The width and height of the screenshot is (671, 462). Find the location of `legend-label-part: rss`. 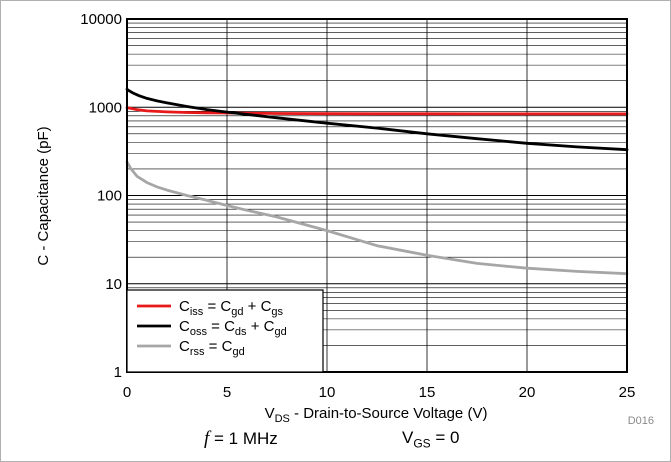

legend-label-part: rss is located at coordinates (197, 352).